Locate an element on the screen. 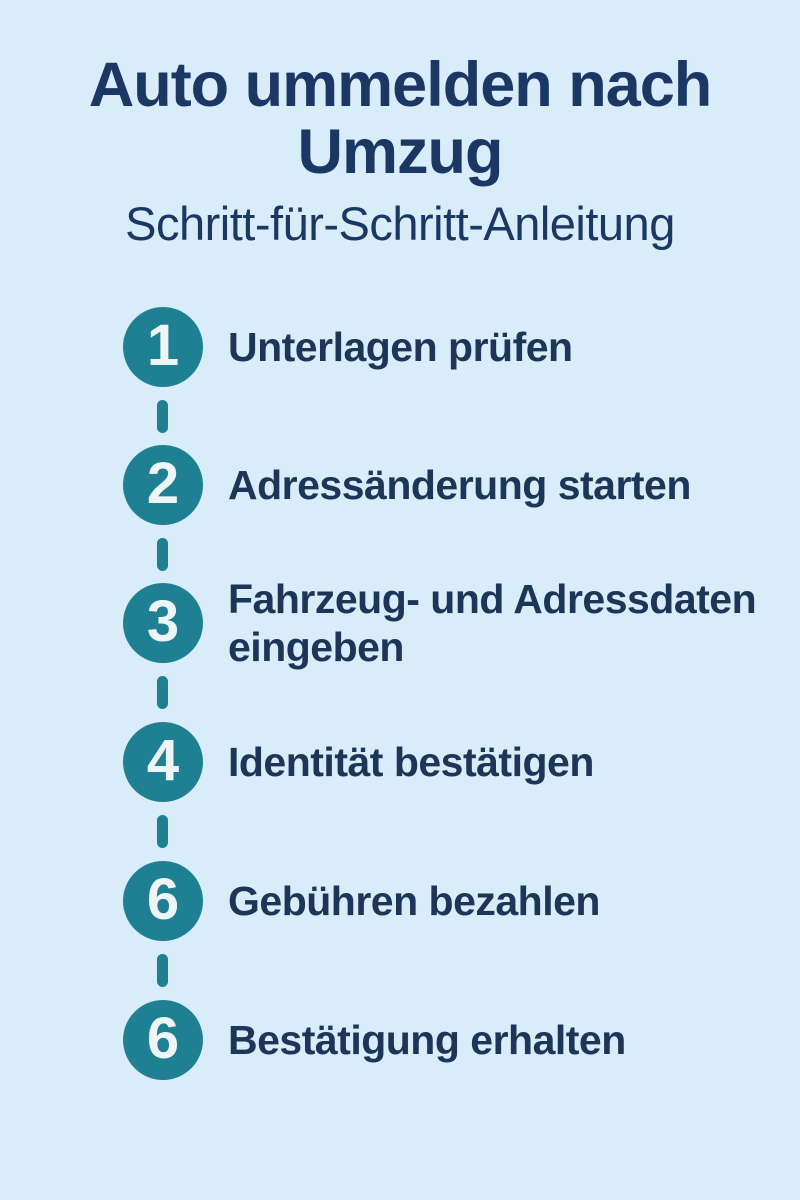 The image size is (800, 1200). step-number-4: 4 is located at coordinates (163, 760).